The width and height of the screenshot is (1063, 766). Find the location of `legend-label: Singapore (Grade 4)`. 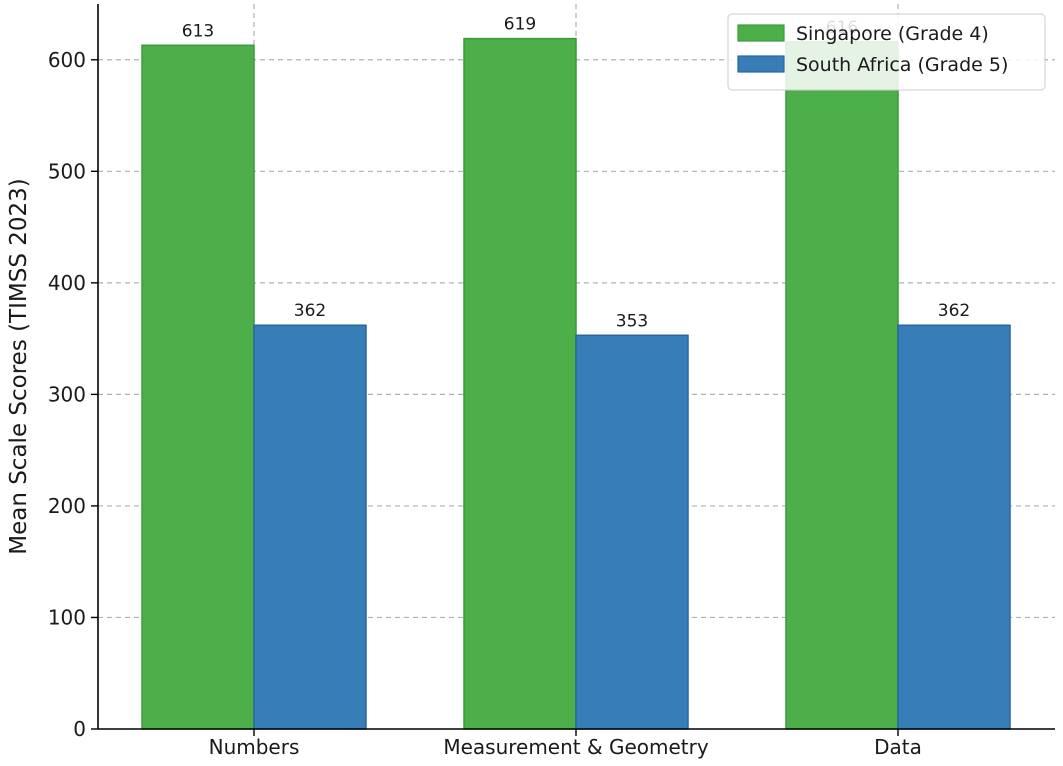

legend-label: Singapore (Grade 4) is located at coordinates (892, 34).